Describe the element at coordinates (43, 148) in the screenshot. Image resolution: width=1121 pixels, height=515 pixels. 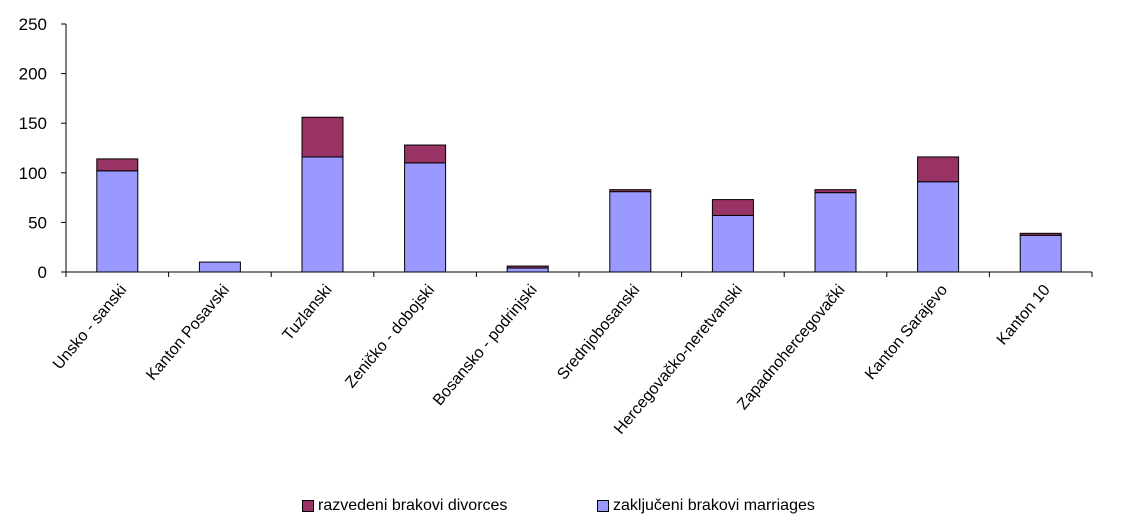
I see `y-axis: 0 50 100 150 200 250` at that location.